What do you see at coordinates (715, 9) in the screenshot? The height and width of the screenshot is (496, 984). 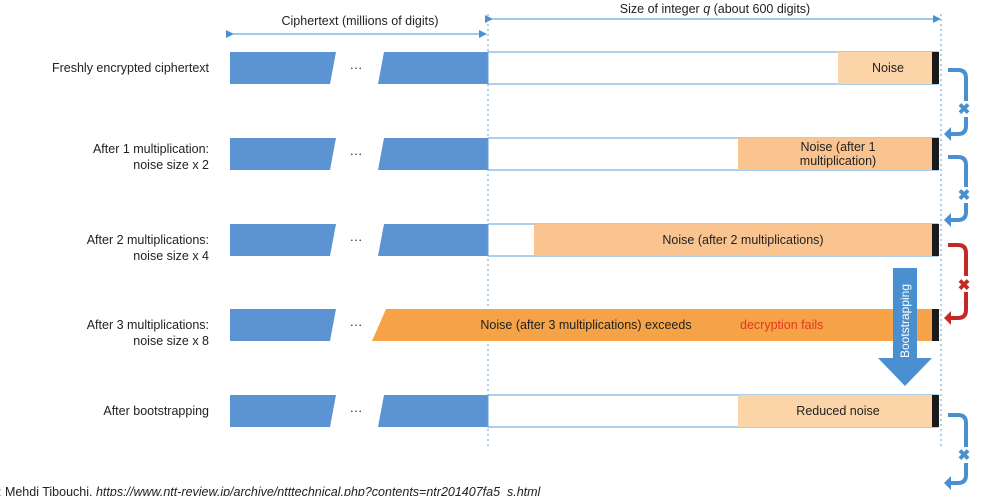 I see `integer-size-label: Size of integer q (about 600 digits)` at bounding box center [715, 9].